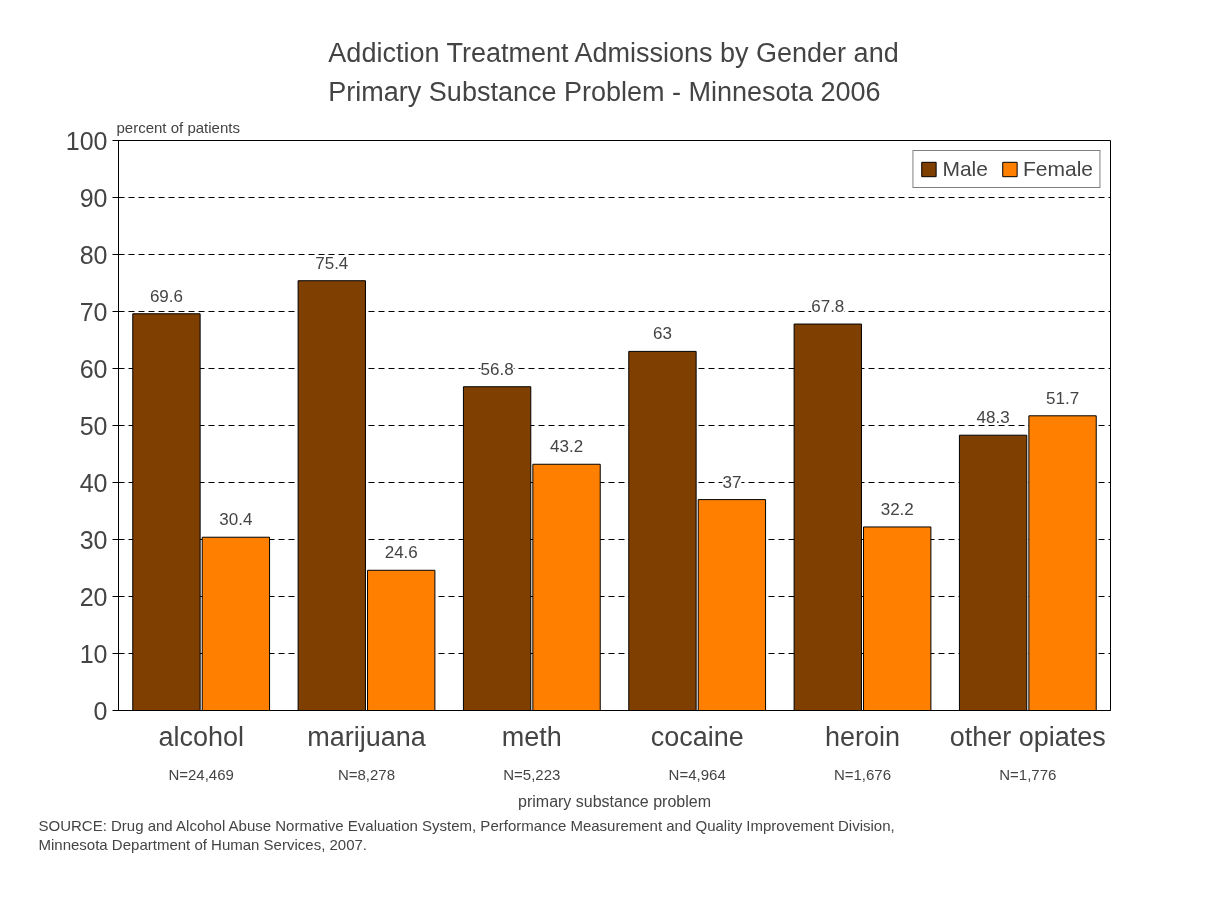 Image resolution: width=1228 pixels, height=903 pixels. Describe the element at coordinates (201, 736) in the screenshot. I see `x-tick-label: alcohol` at that location.